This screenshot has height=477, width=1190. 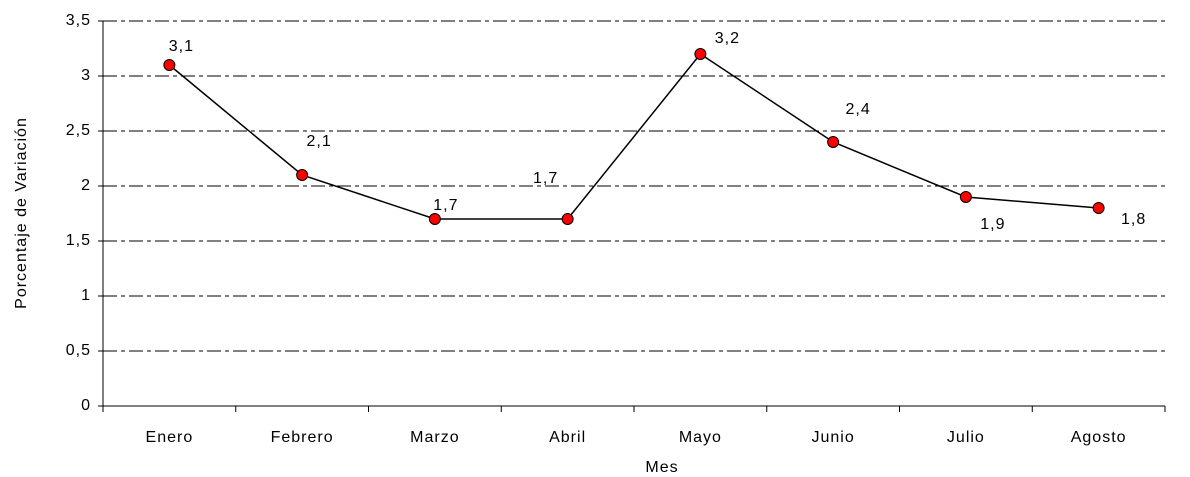 I want to click on y-tick-label: 1, so click(x=86, y=295).